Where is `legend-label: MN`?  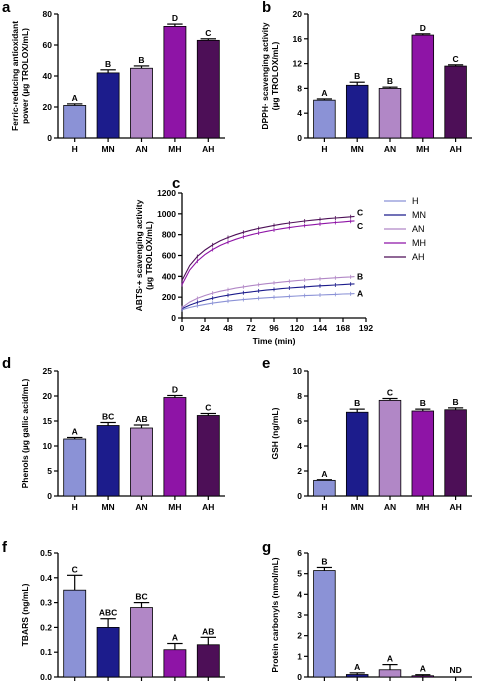 legend-label: MN is located at coordinates (419, 215).